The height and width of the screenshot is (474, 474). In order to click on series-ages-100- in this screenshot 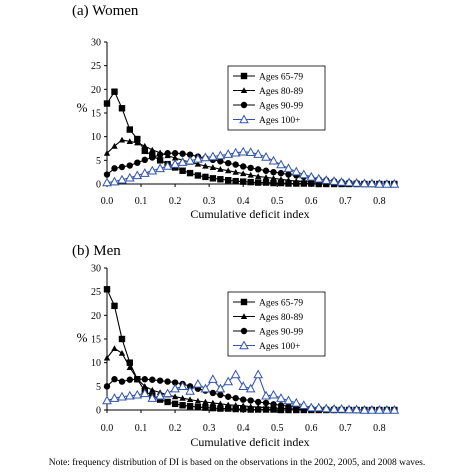, I will do `click(251, 167)`.